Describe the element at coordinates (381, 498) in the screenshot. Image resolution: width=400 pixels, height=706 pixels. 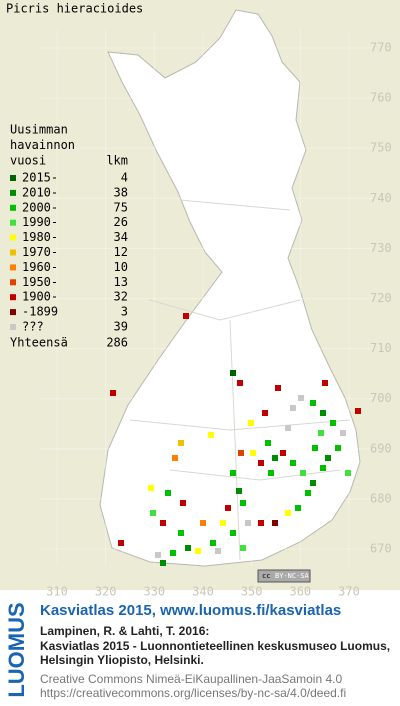
I see `grid-label-y: 680` at that location.